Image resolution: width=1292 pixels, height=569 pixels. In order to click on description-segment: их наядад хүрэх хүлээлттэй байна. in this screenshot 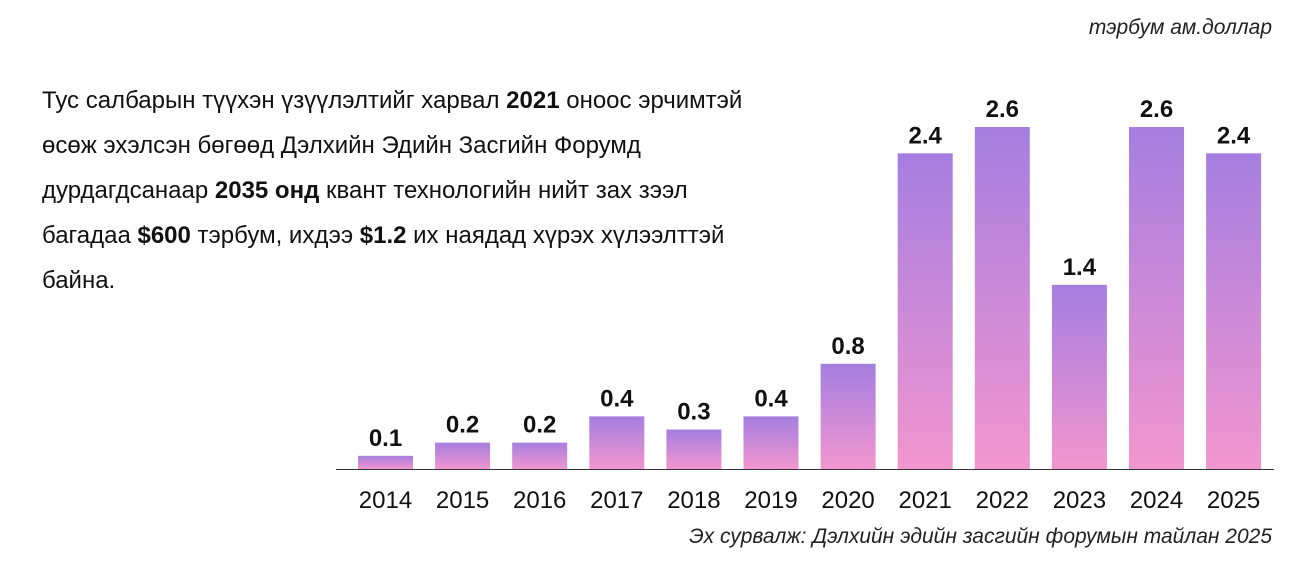, I will do `click(383, 258)`.